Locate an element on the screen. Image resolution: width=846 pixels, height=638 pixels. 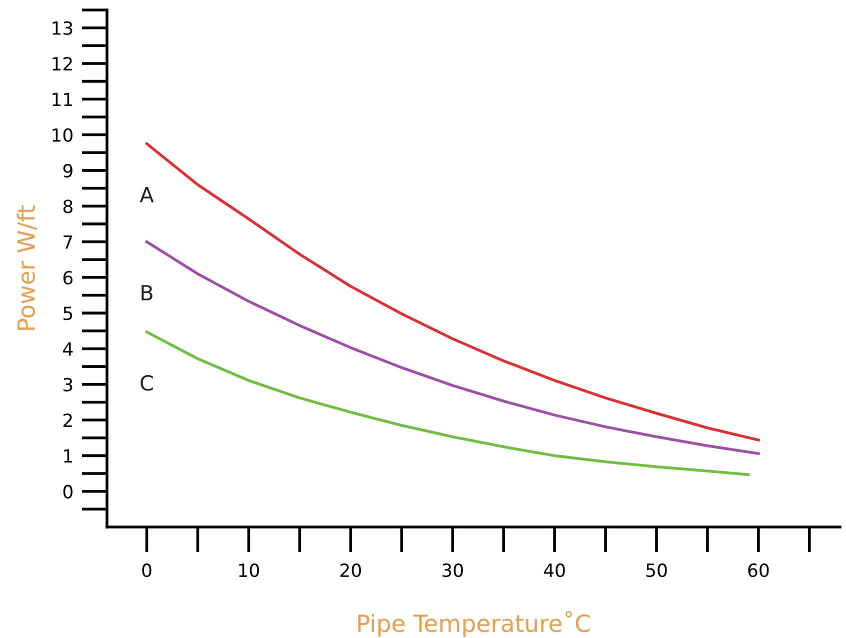
y-tick-label: 1 is located at coordinates (68, 456).